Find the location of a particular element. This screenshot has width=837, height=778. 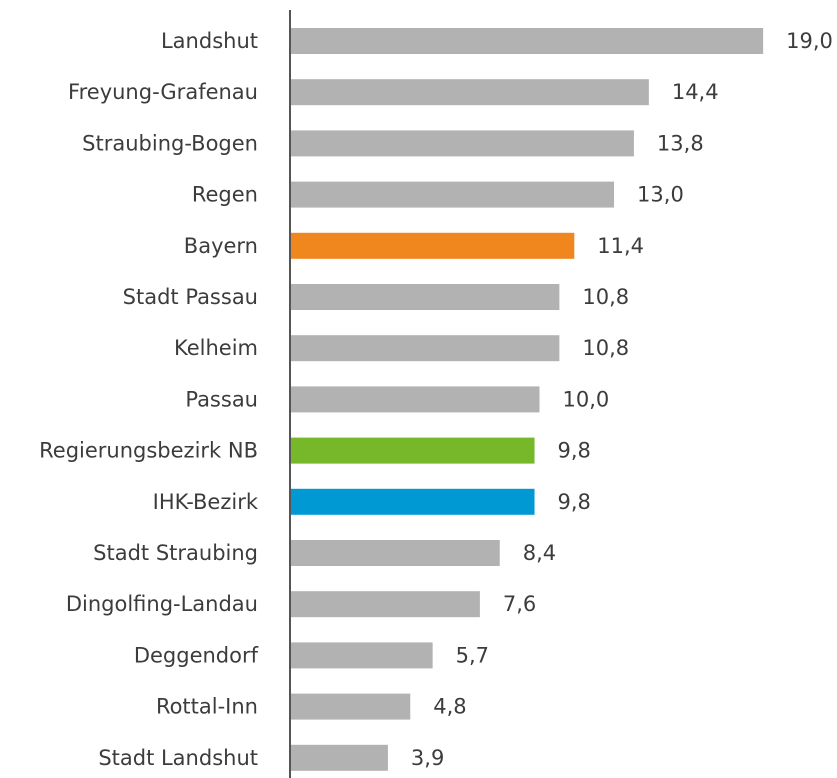

category-label: Bayern is located at coordinates (221, 246).